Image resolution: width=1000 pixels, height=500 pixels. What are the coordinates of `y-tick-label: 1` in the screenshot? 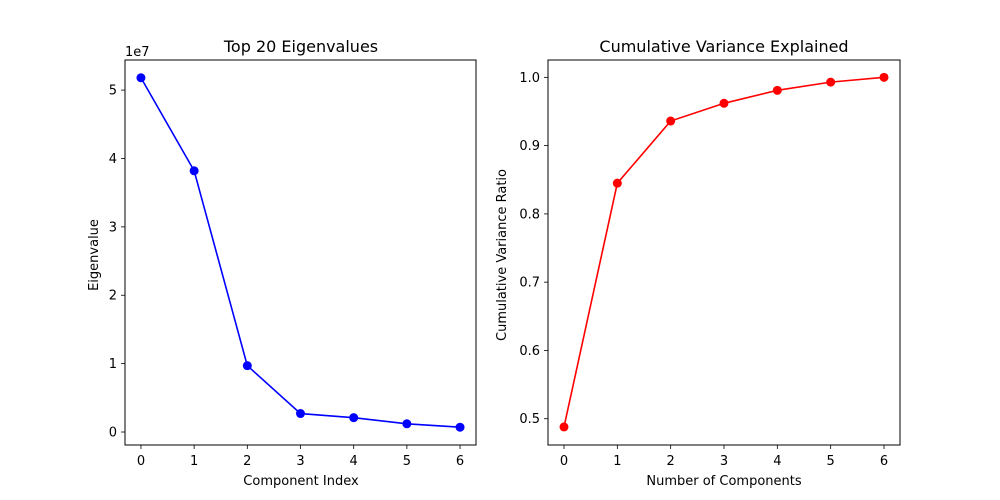 It's located at (113, 364).